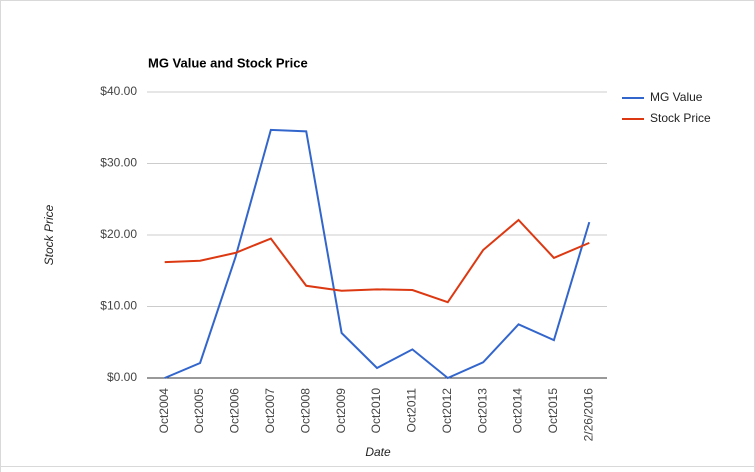  What do you see at coordinates (680, 118) in the screenshot?
I see `legend-label: Stock Price` at bounding box center [680, 118].